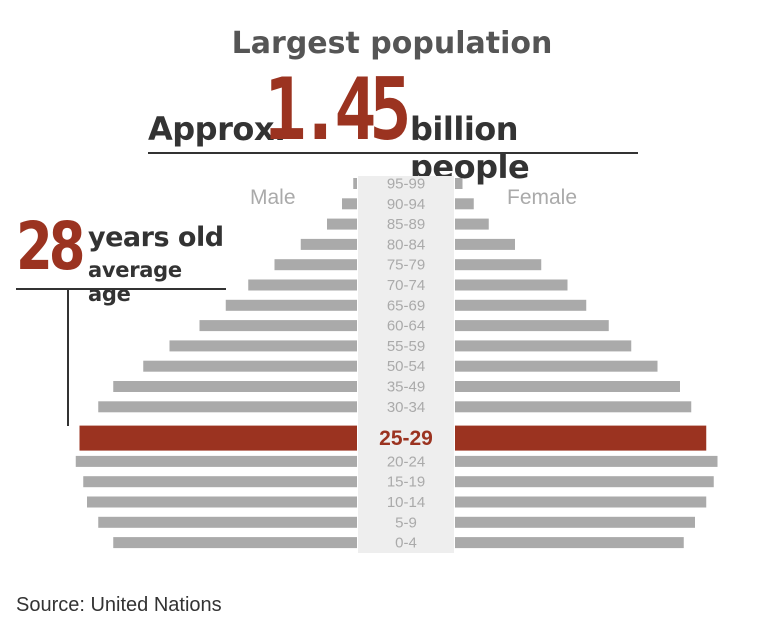  I want to click on female-label: Female, so click(542, 197).